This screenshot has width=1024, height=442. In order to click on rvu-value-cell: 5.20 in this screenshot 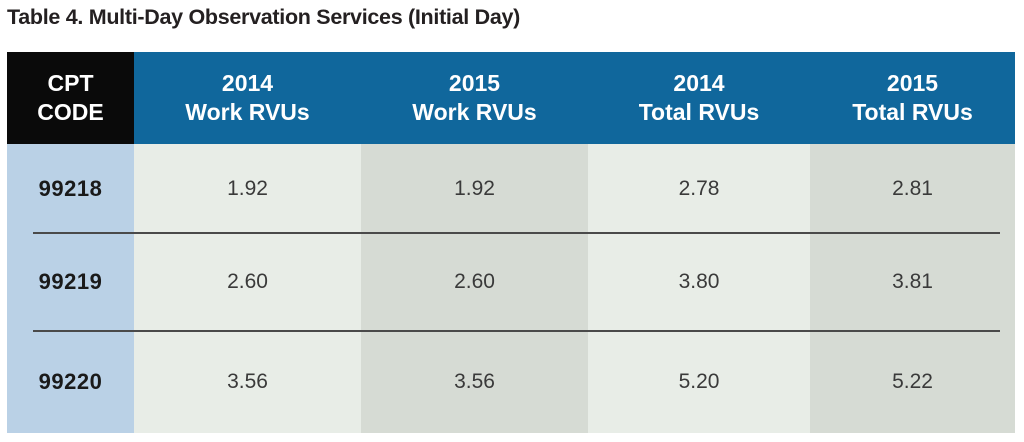, I will do `click(699, 381)`.